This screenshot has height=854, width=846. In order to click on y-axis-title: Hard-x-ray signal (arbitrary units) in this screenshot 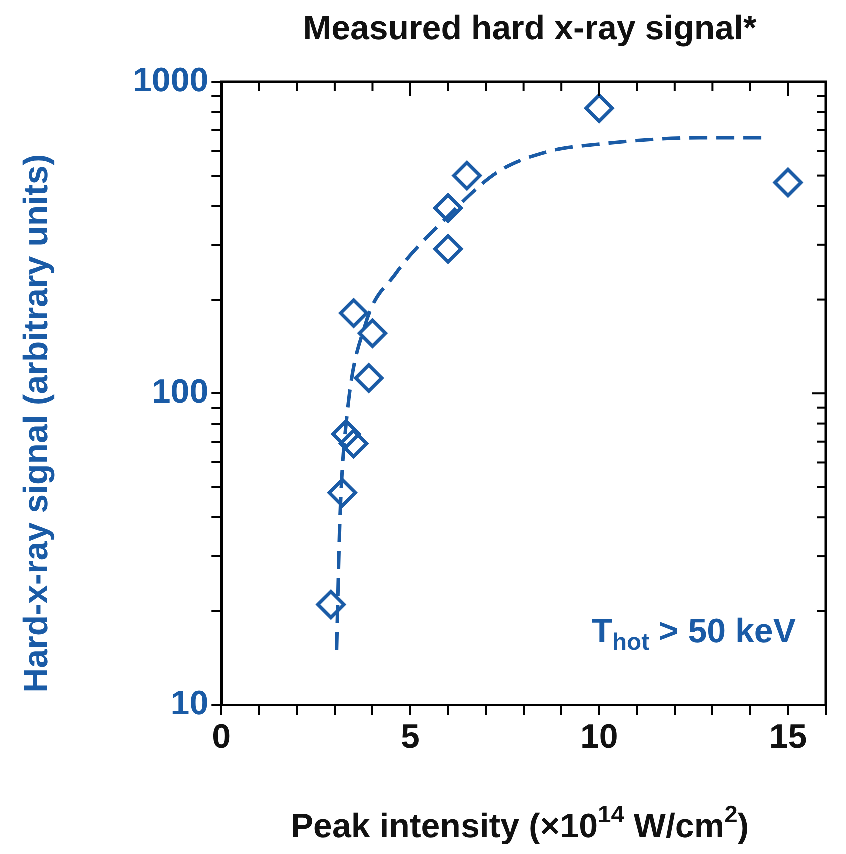, I will do `click(36, 423)`.